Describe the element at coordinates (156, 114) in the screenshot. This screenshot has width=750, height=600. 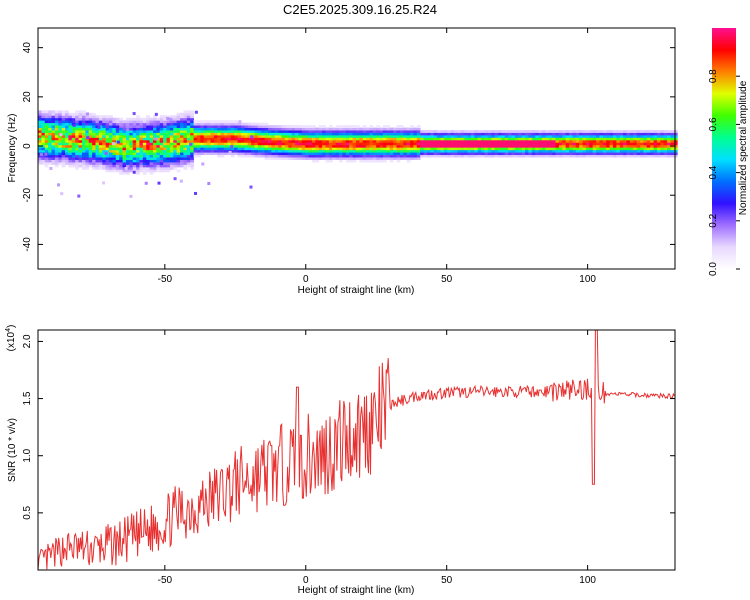
I see `heatmap-speckle` at that location.